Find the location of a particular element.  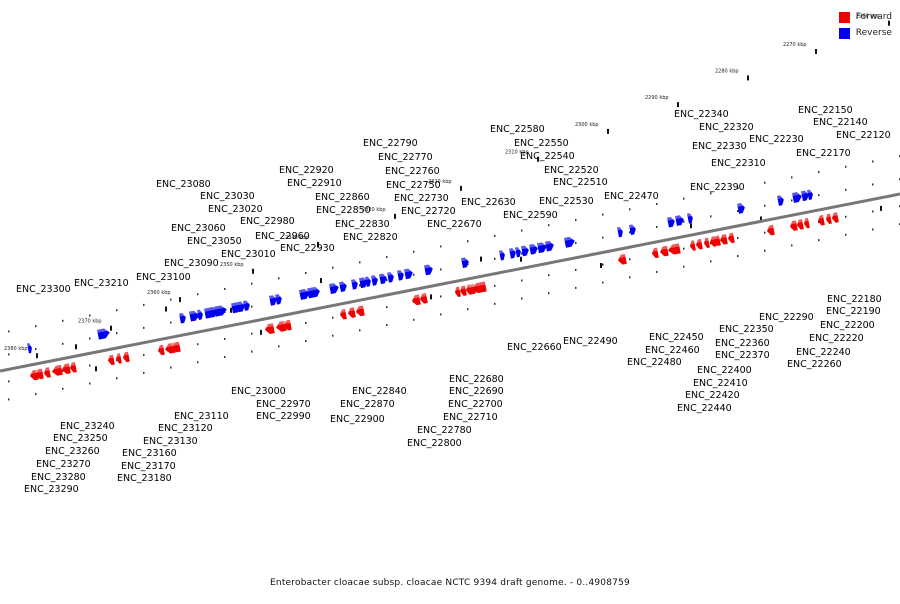

scale-tick-label: 2340 kbp is located at coordinates (297, 238).